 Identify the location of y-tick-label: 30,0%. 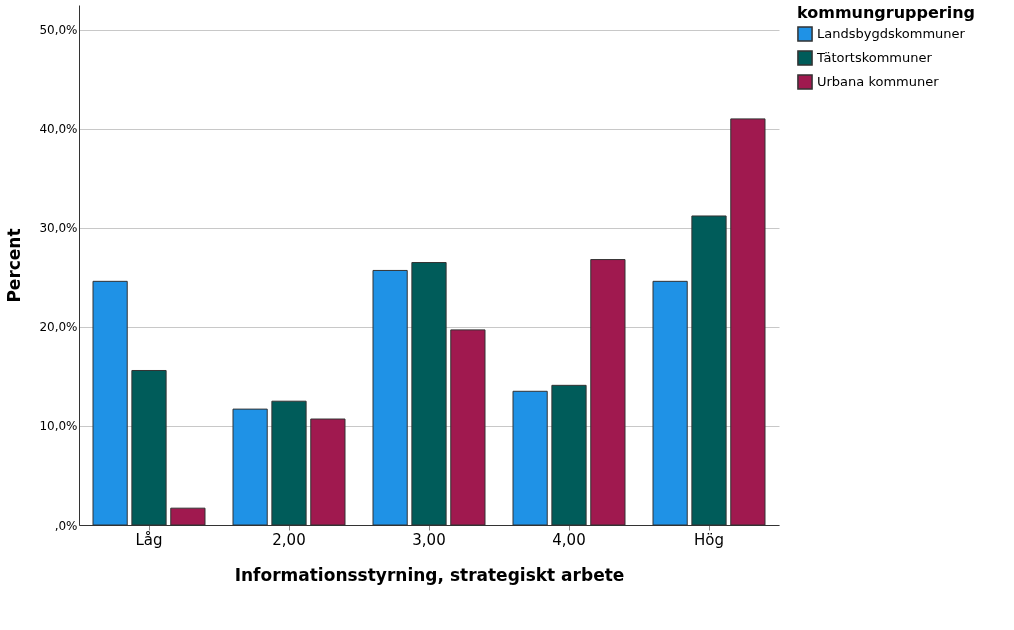
(58, 228).